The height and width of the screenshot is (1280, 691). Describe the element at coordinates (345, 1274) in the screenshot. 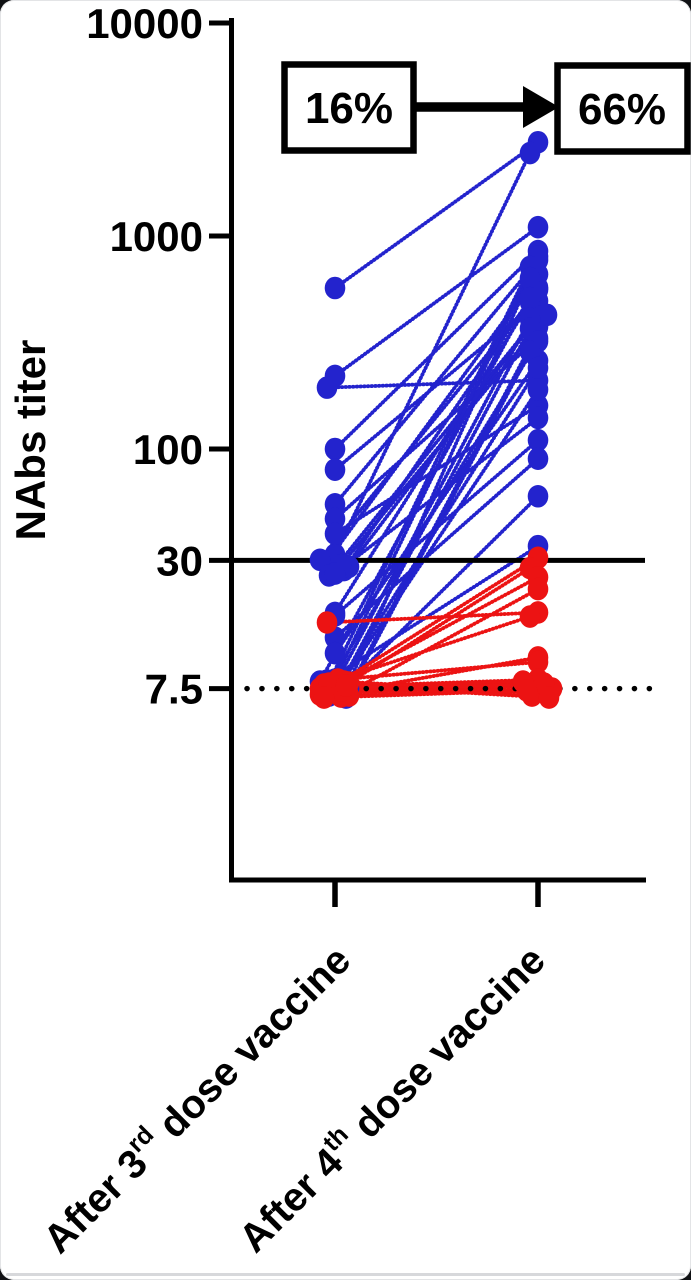

I see `page-bottom-divider` at that location.